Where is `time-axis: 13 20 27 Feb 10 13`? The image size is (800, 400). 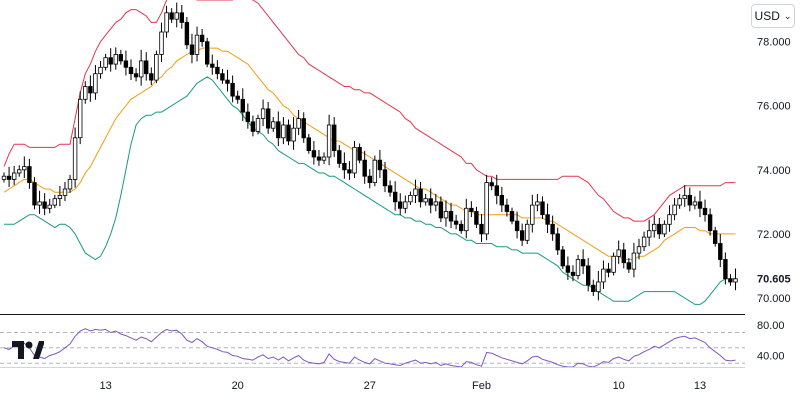 time-axis: 13 20 27 Feb 10 13 is located at coordinates (402, 386).